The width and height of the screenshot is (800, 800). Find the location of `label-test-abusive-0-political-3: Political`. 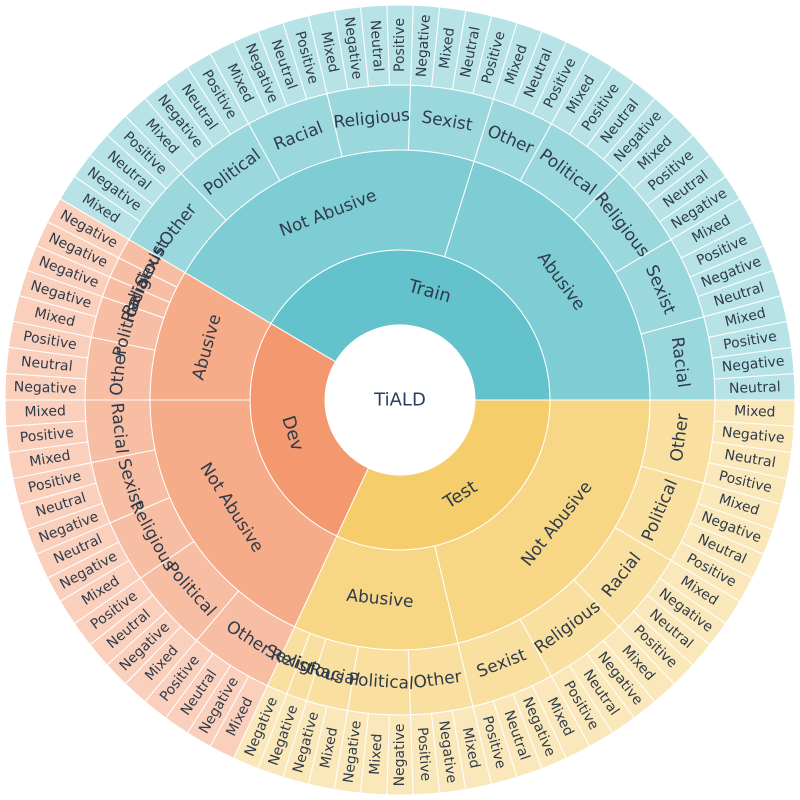

label-test-abusive-0-political-3: Political is located at coordinates (381, 682).